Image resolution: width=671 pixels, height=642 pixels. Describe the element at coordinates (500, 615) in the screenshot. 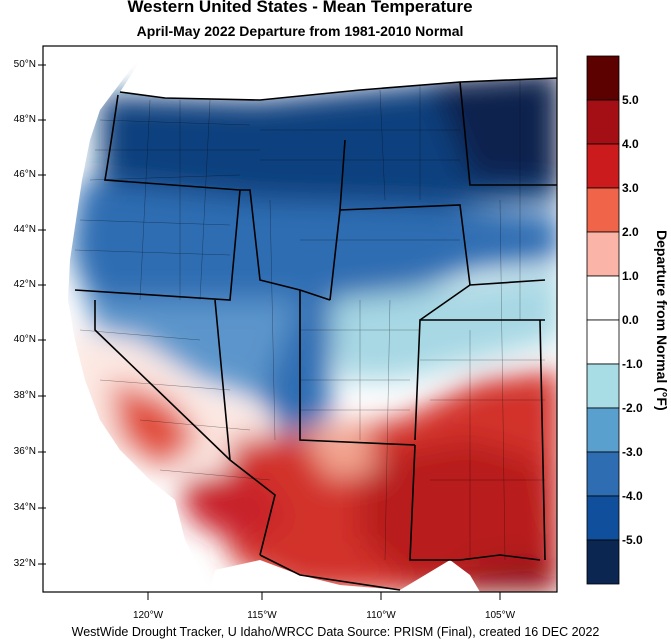

I see `lon-label: 105°W` at that location.